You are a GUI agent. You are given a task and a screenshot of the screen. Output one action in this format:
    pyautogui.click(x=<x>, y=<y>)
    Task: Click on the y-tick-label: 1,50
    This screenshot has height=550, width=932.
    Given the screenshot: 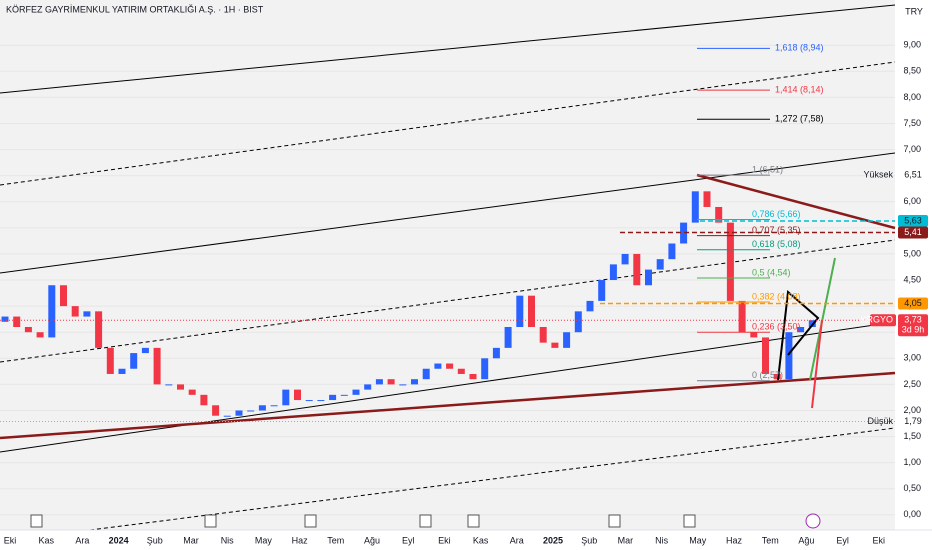 What is the action you would take?
    pyautogui.click(x=912, y=436)
    